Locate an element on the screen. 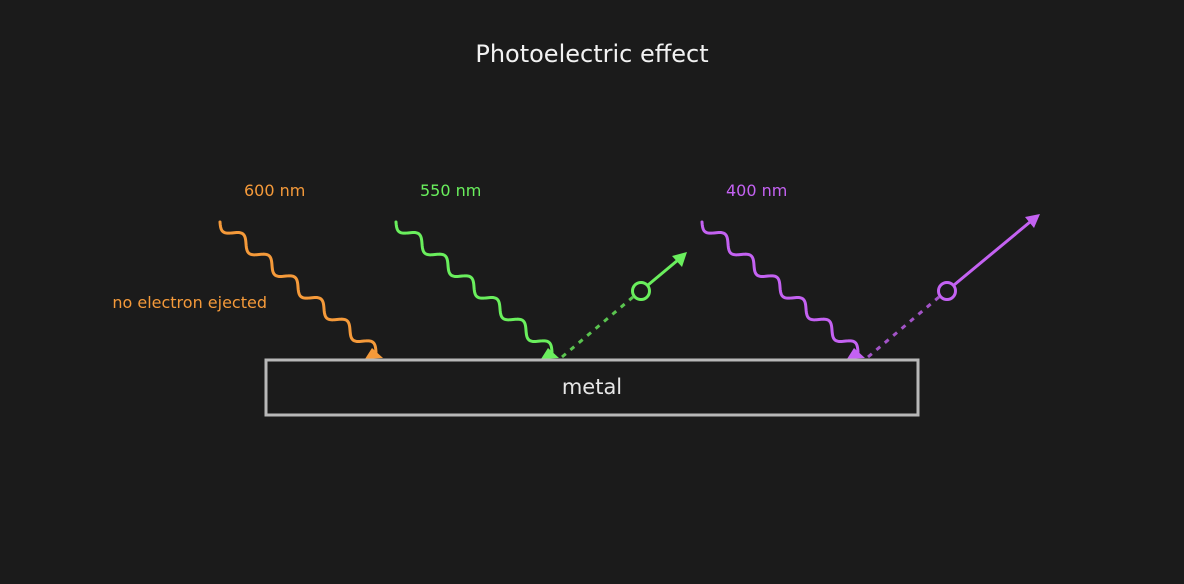 This screenshot has width=1184, height=584. photon-wave-400nm is located at coordinates (780, 287).